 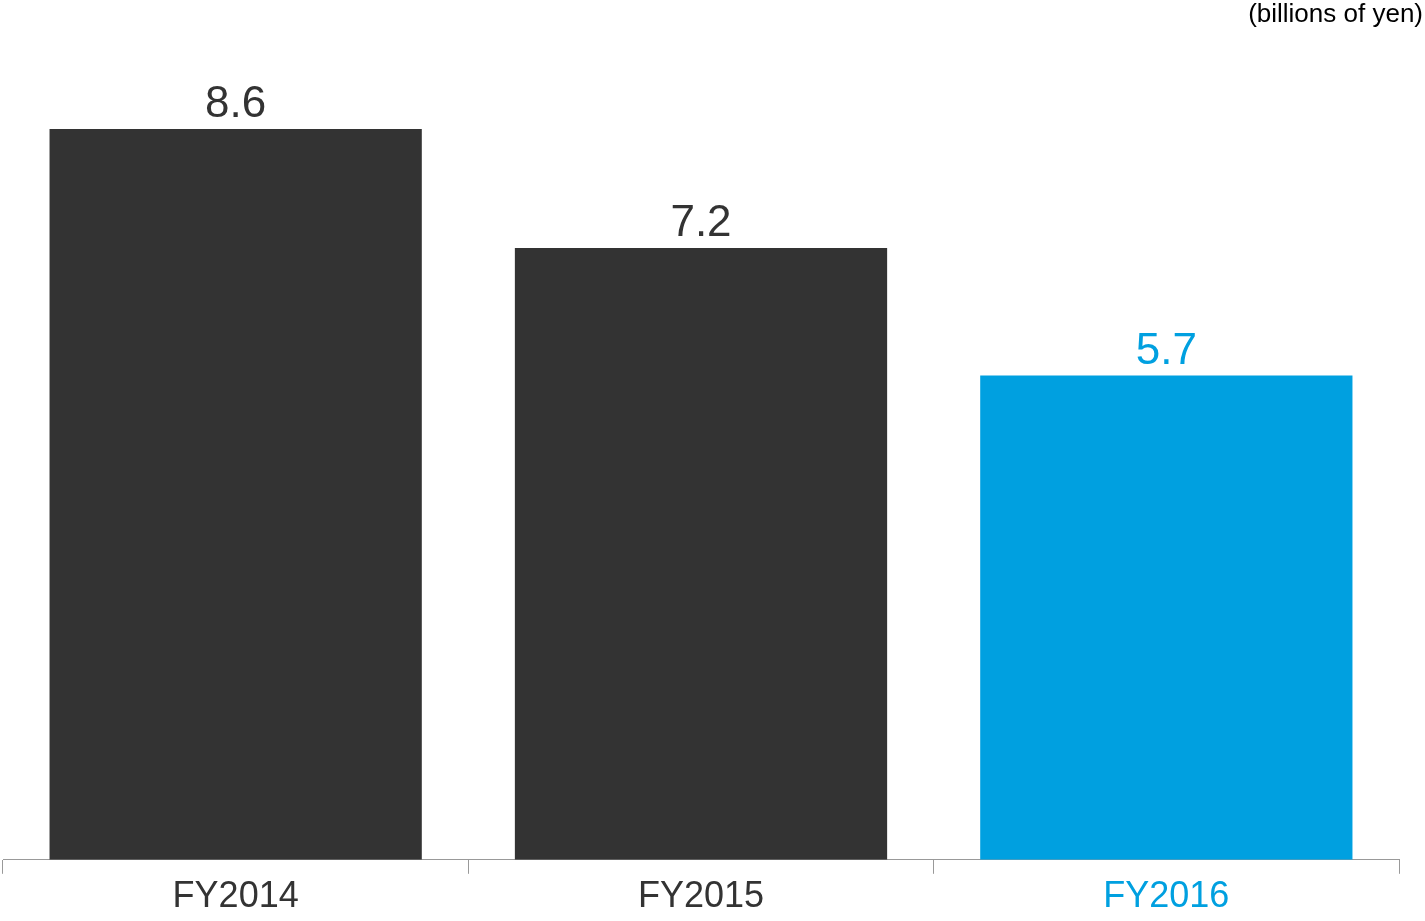 What do you see at coordinates (1166, 348) in the screenshot?
I see `data-label: 5.7` at bounding box center [1166, 348].